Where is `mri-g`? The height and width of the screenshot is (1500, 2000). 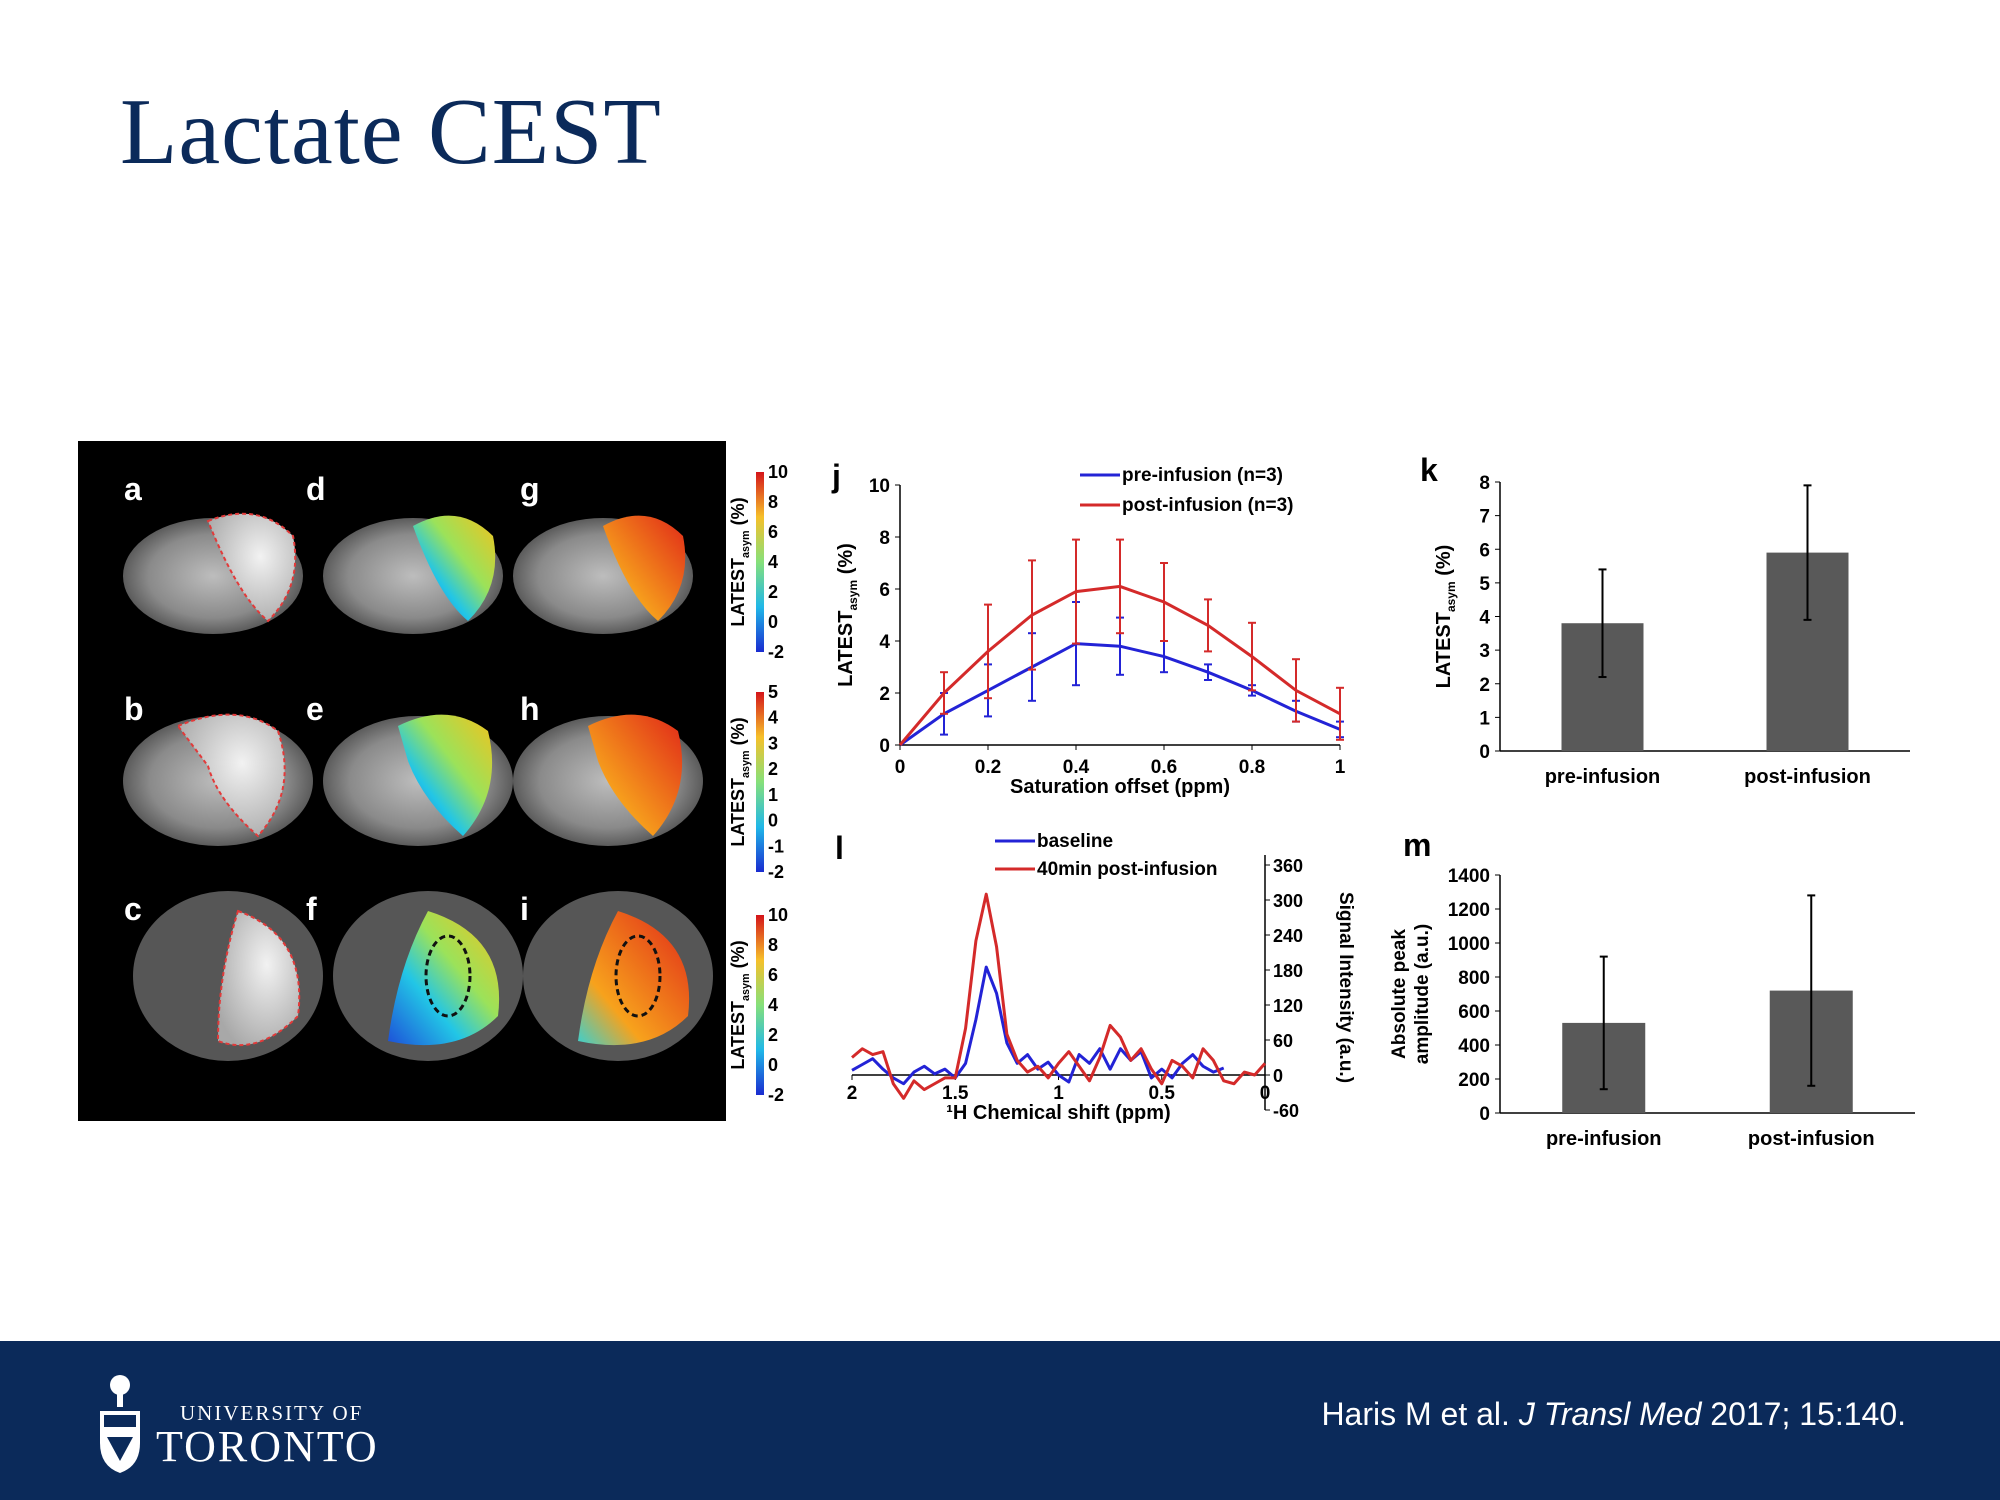
mri-g is located at coordinates (603, 574).